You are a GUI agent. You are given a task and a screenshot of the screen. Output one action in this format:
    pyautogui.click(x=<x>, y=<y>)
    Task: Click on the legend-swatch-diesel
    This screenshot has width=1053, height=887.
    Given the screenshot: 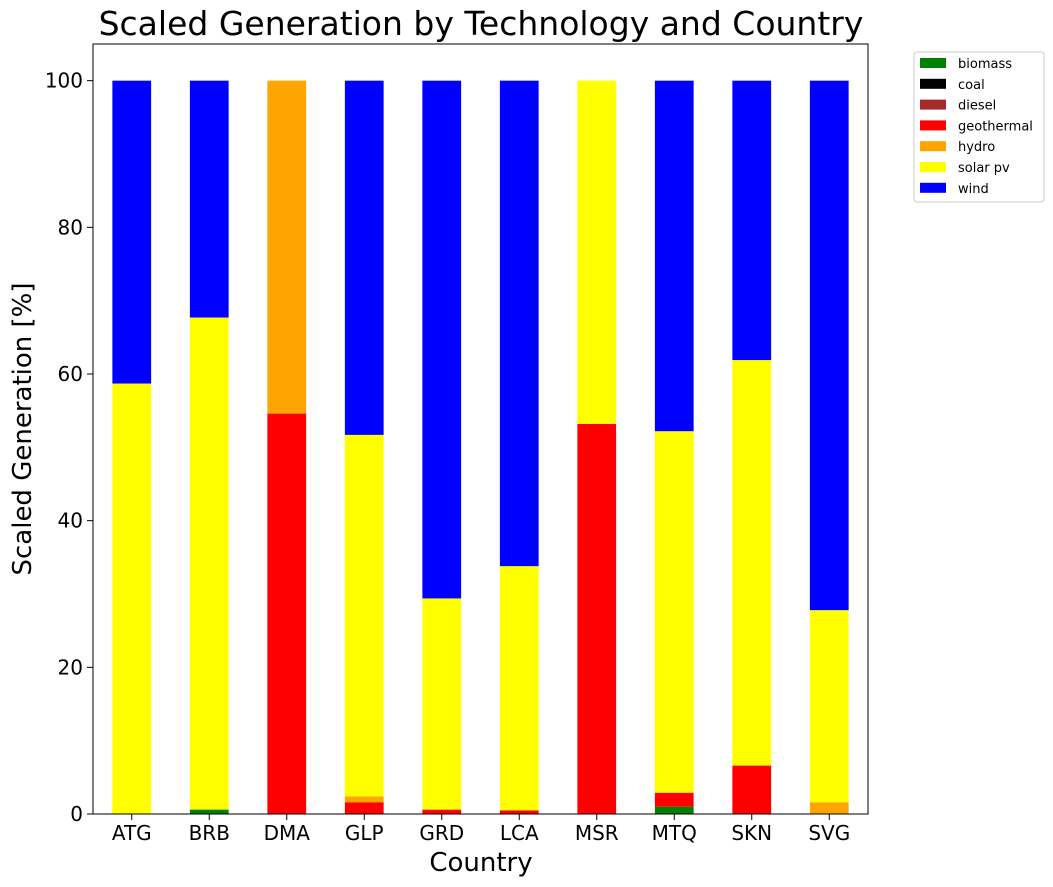 What is the action you would take?
    pyautogui.click(x=933, y=104)
    